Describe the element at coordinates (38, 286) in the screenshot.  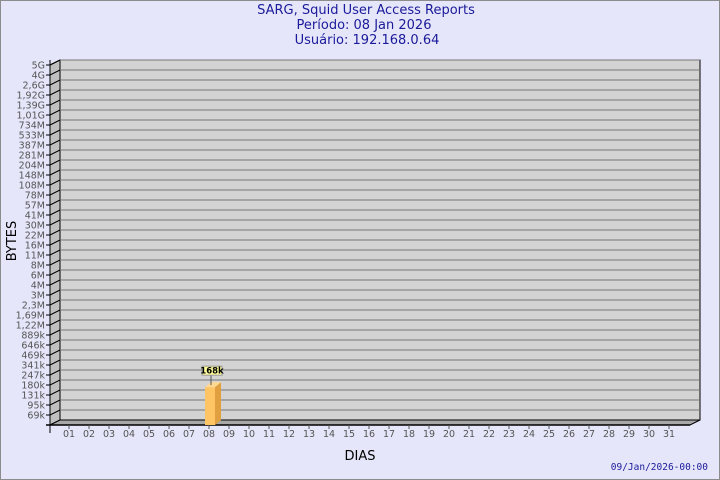
I see `y-tick-label: 4M` at that location.